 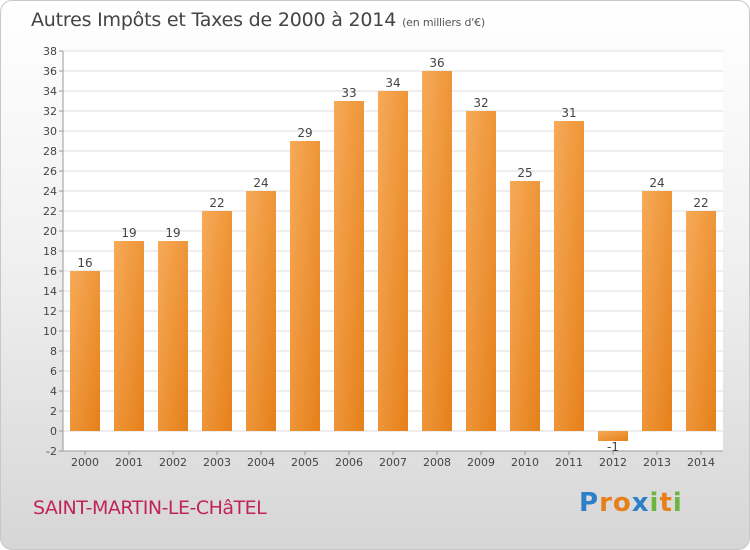 I want to click on bar-2002, so click(x=173, y=336).